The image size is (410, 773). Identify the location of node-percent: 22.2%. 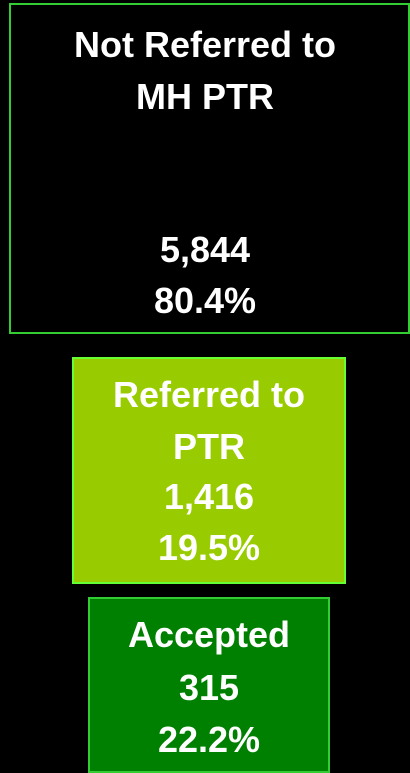
(209, 739).